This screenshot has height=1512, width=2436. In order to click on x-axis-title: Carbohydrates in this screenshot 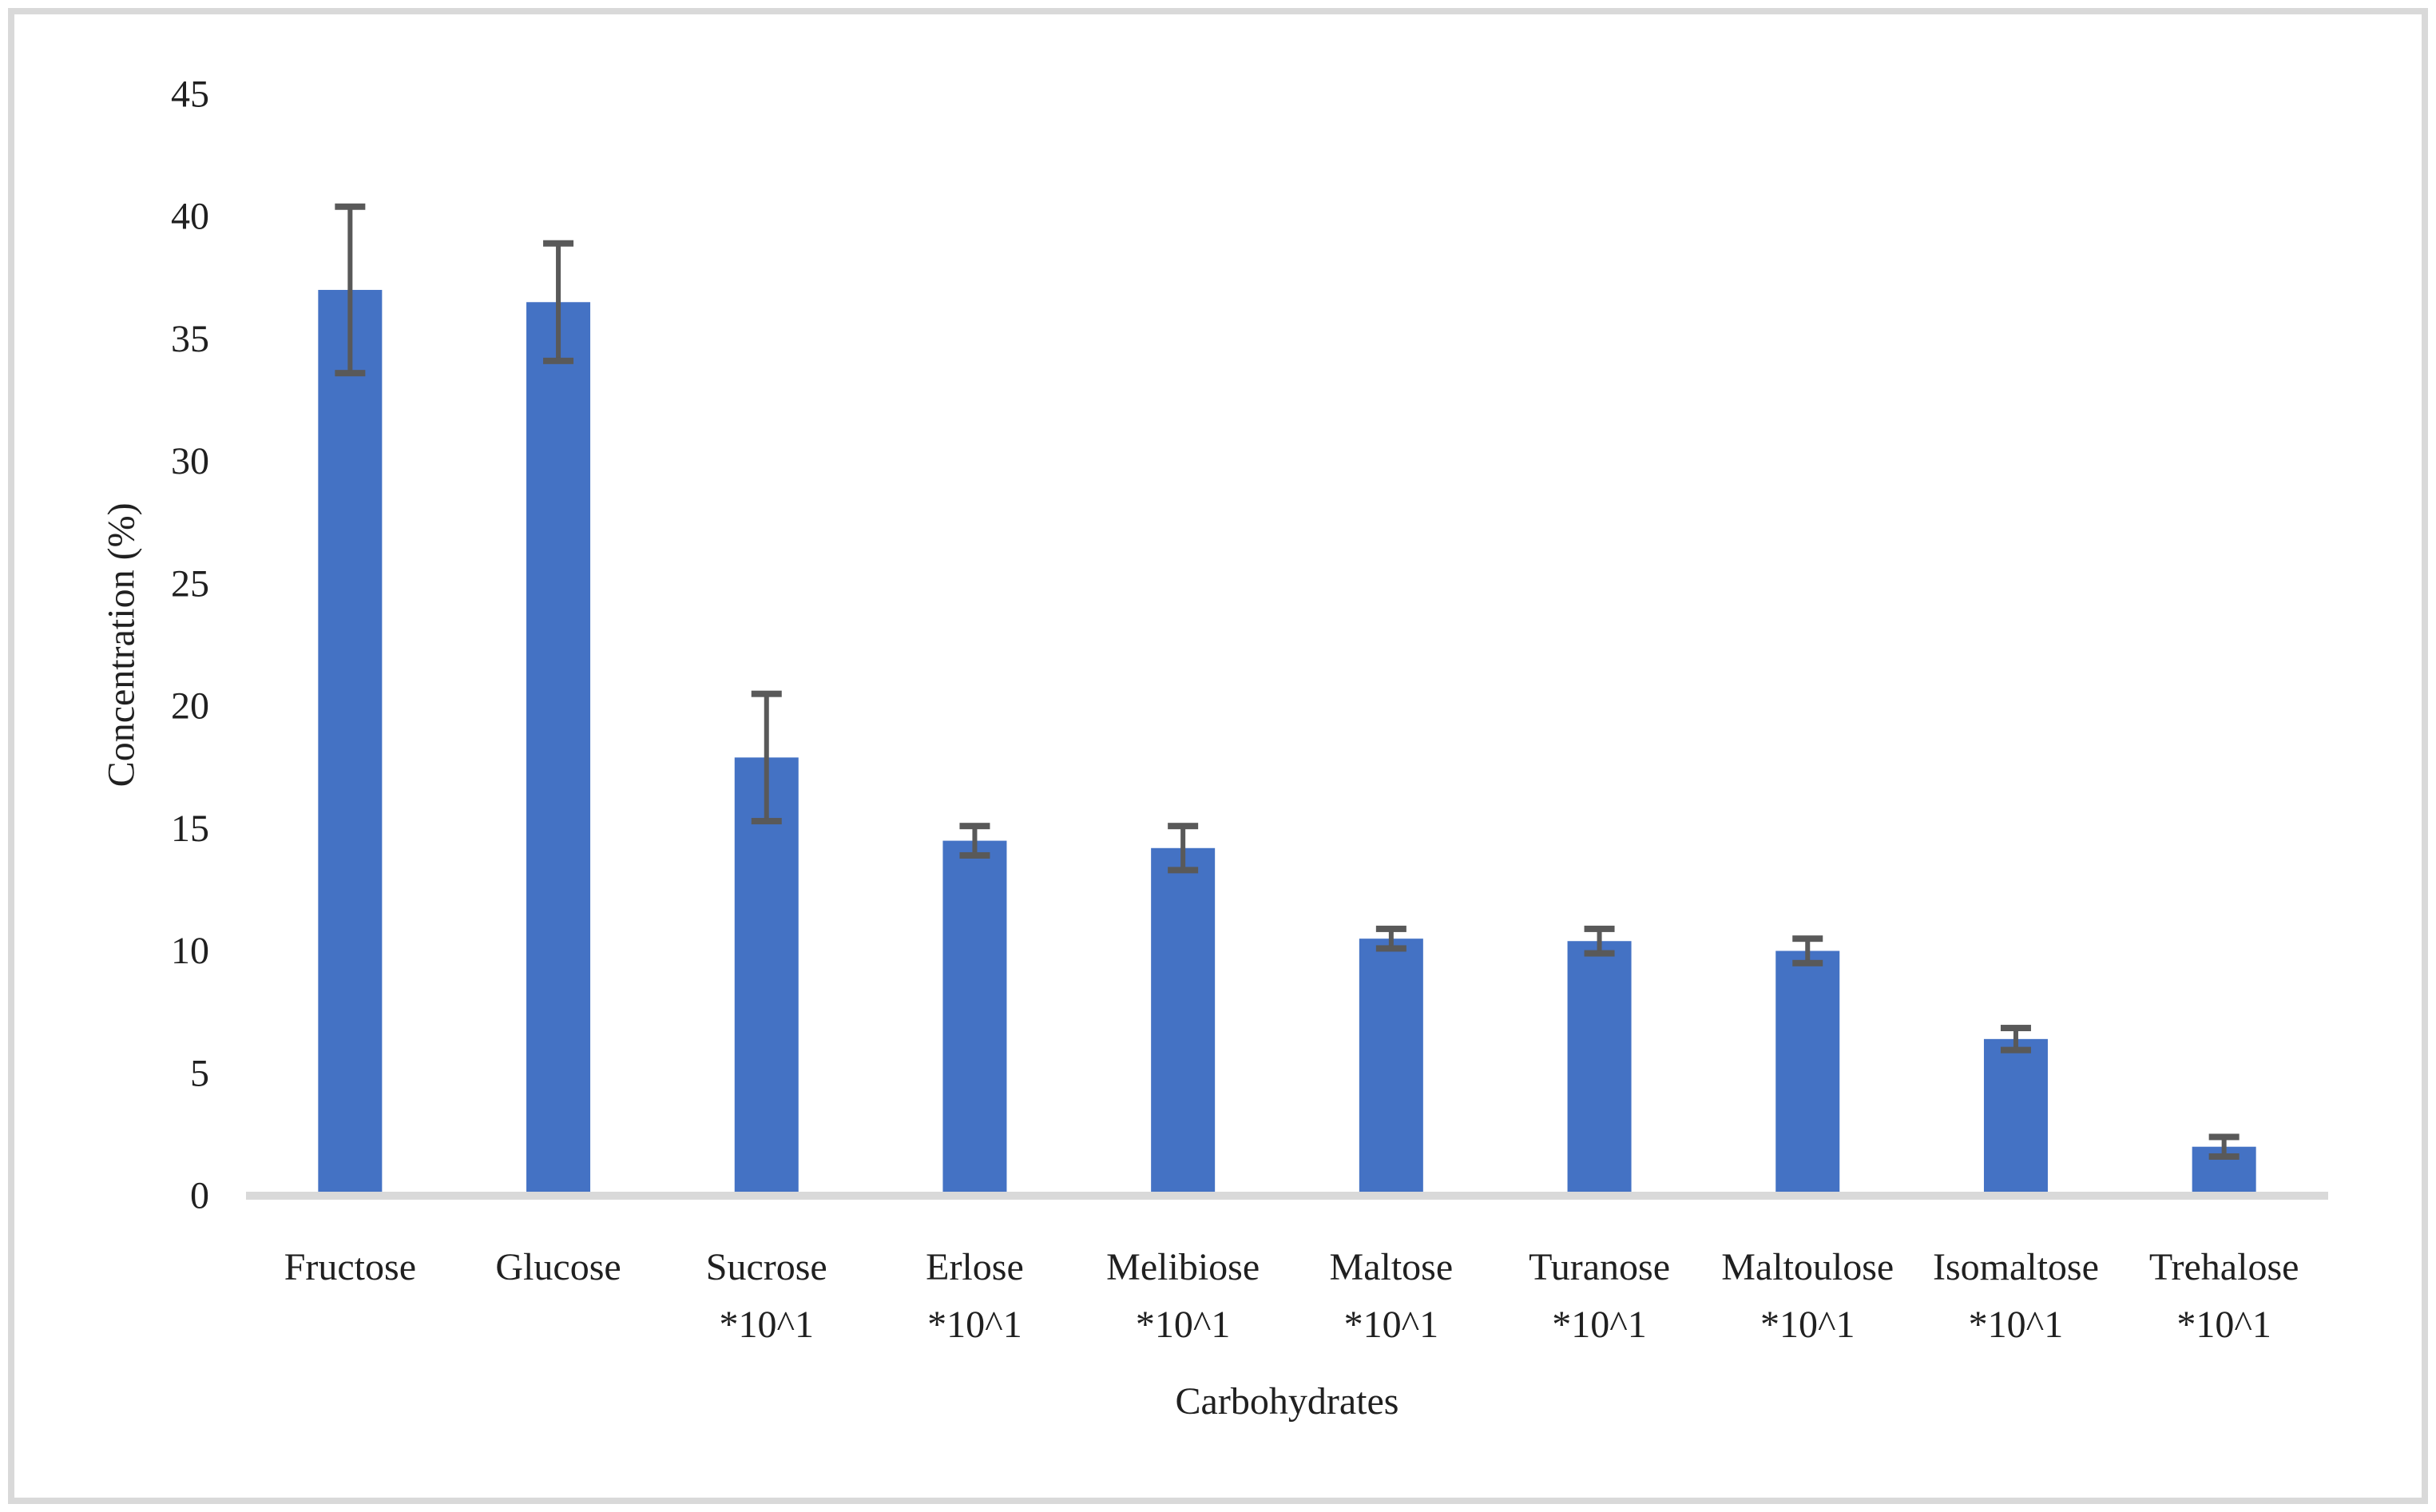, I will do `click(1287, 1401)`.